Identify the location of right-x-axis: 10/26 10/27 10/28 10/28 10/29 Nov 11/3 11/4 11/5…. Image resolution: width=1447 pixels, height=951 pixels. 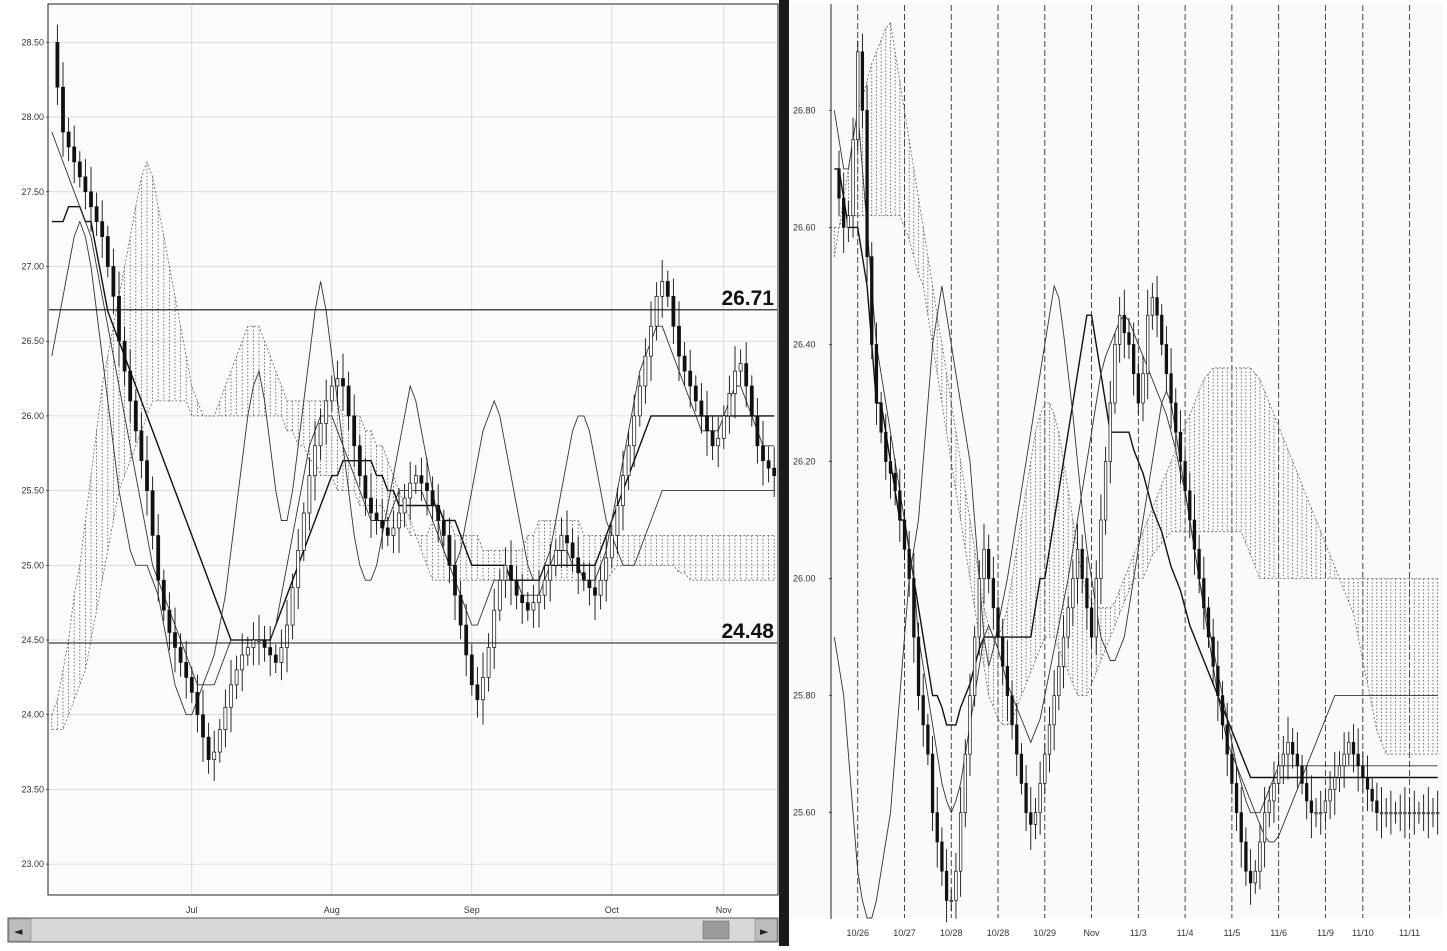
(1133, 933).